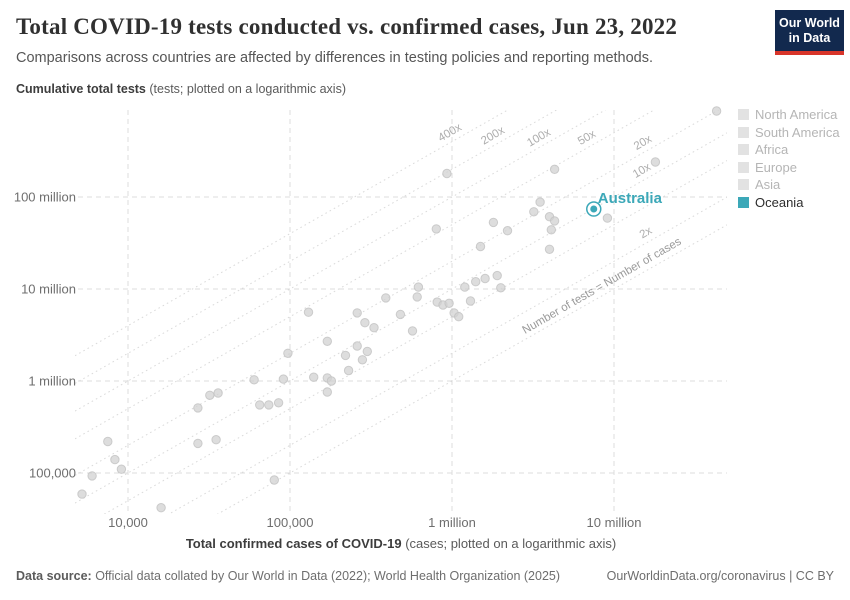 This screenshot has height=600, width=850. I want to click on legend-item-europe: Europe, so click(789, 168).